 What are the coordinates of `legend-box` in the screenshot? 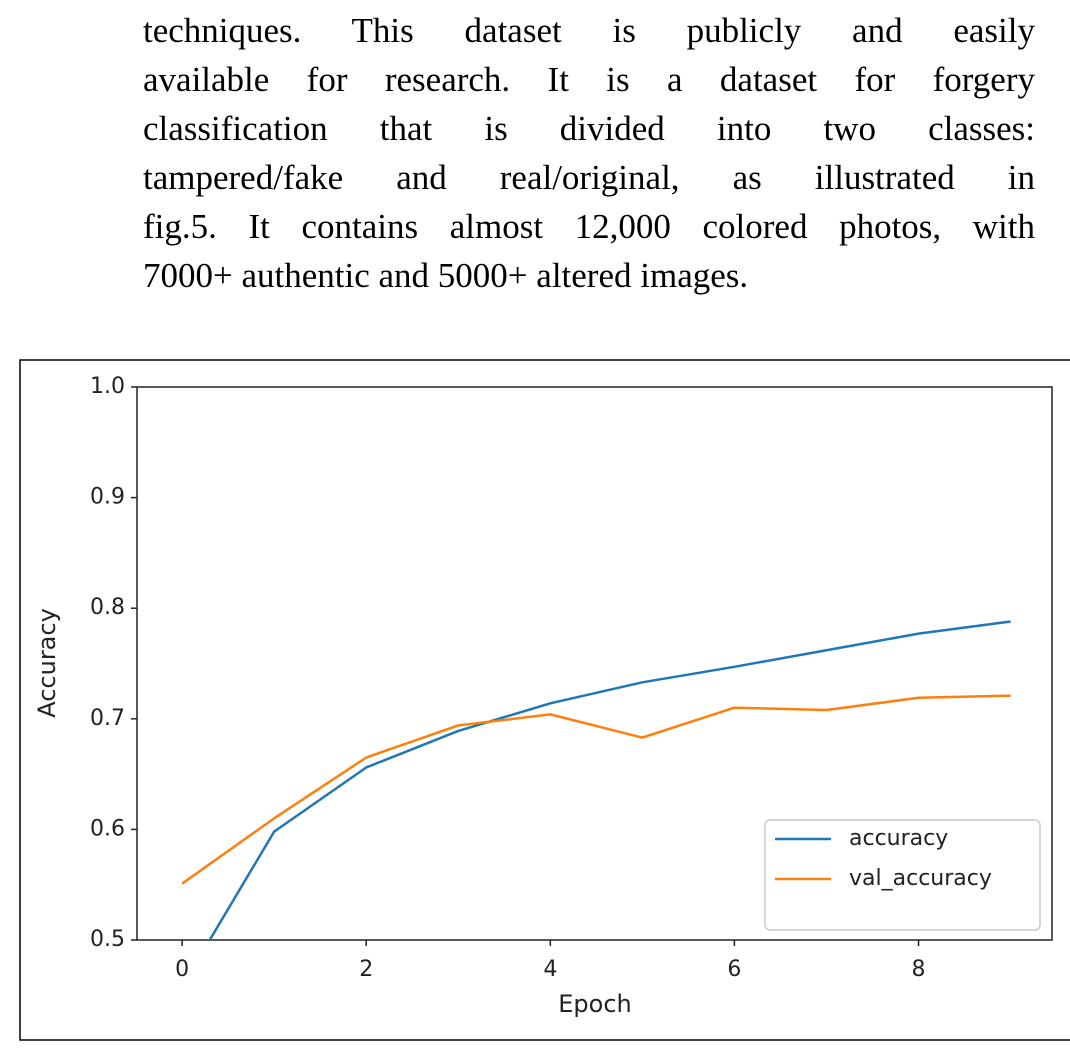 It's located at (902, 875).